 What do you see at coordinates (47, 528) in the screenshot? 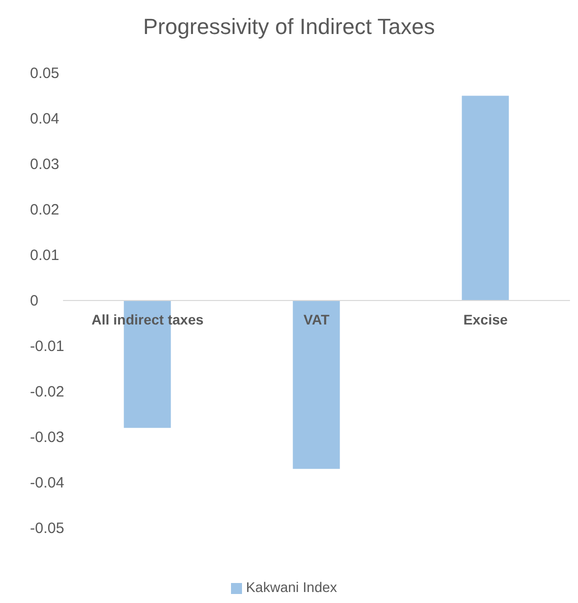
I see `y-tick-label: -0.05` at bounding box center [47, 528].